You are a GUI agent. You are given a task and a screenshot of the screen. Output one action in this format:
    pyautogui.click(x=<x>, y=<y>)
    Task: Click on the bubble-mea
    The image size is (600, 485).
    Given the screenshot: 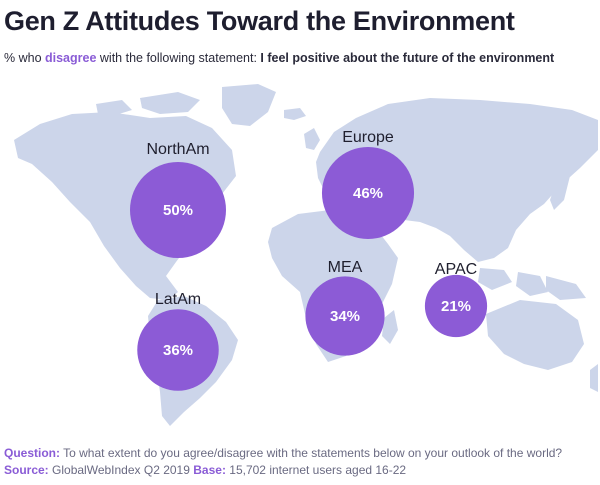 What is the action you would take?
    pyautogui.click(x=345, y=316)
    